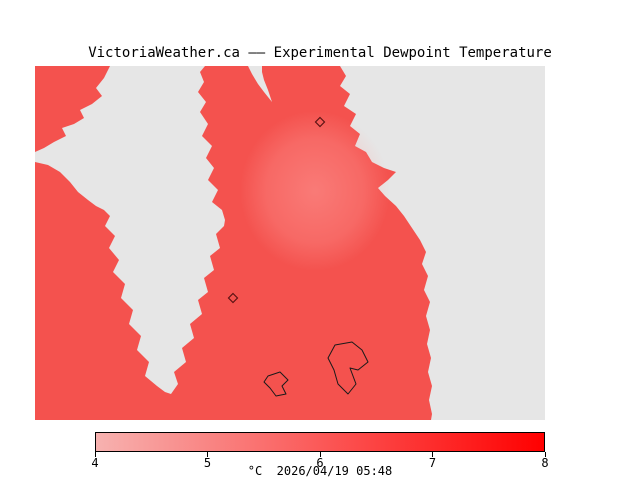 Image resolution: width=640 pixels, height=480 pixels. I want to click on station-marker-south, so click(233, 298).